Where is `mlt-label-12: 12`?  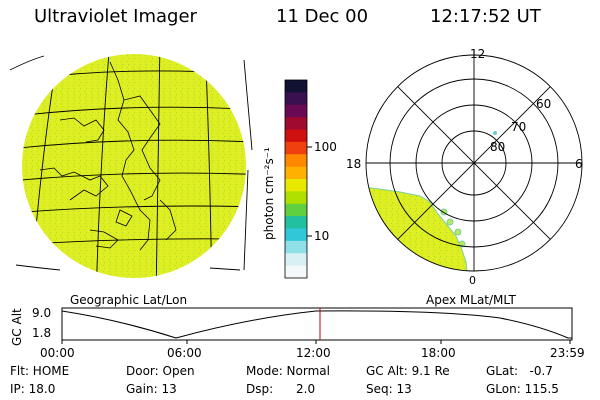 mlt-label-12: 12 is located at coordinates (478, 54).